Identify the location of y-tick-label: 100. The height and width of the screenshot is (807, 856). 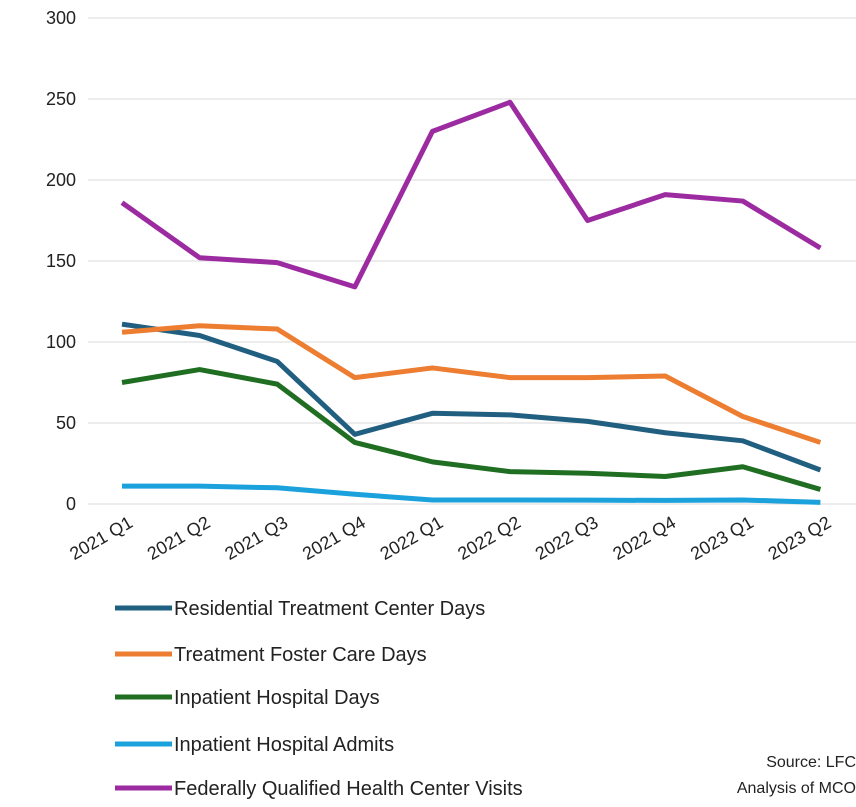
(61, 342).